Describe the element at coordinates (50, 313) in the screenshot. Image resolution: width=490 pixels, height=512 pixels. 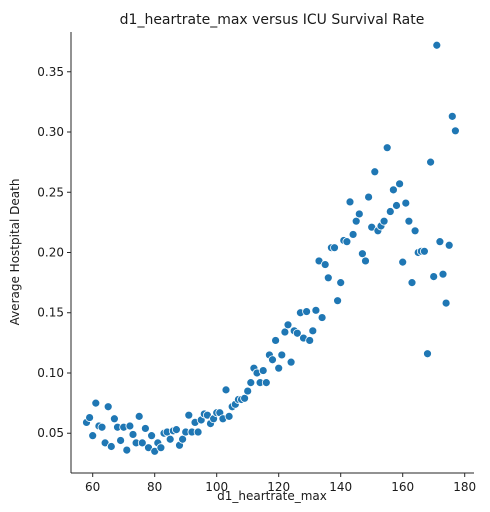
I see `y-tick-label: 0.15` at that location.